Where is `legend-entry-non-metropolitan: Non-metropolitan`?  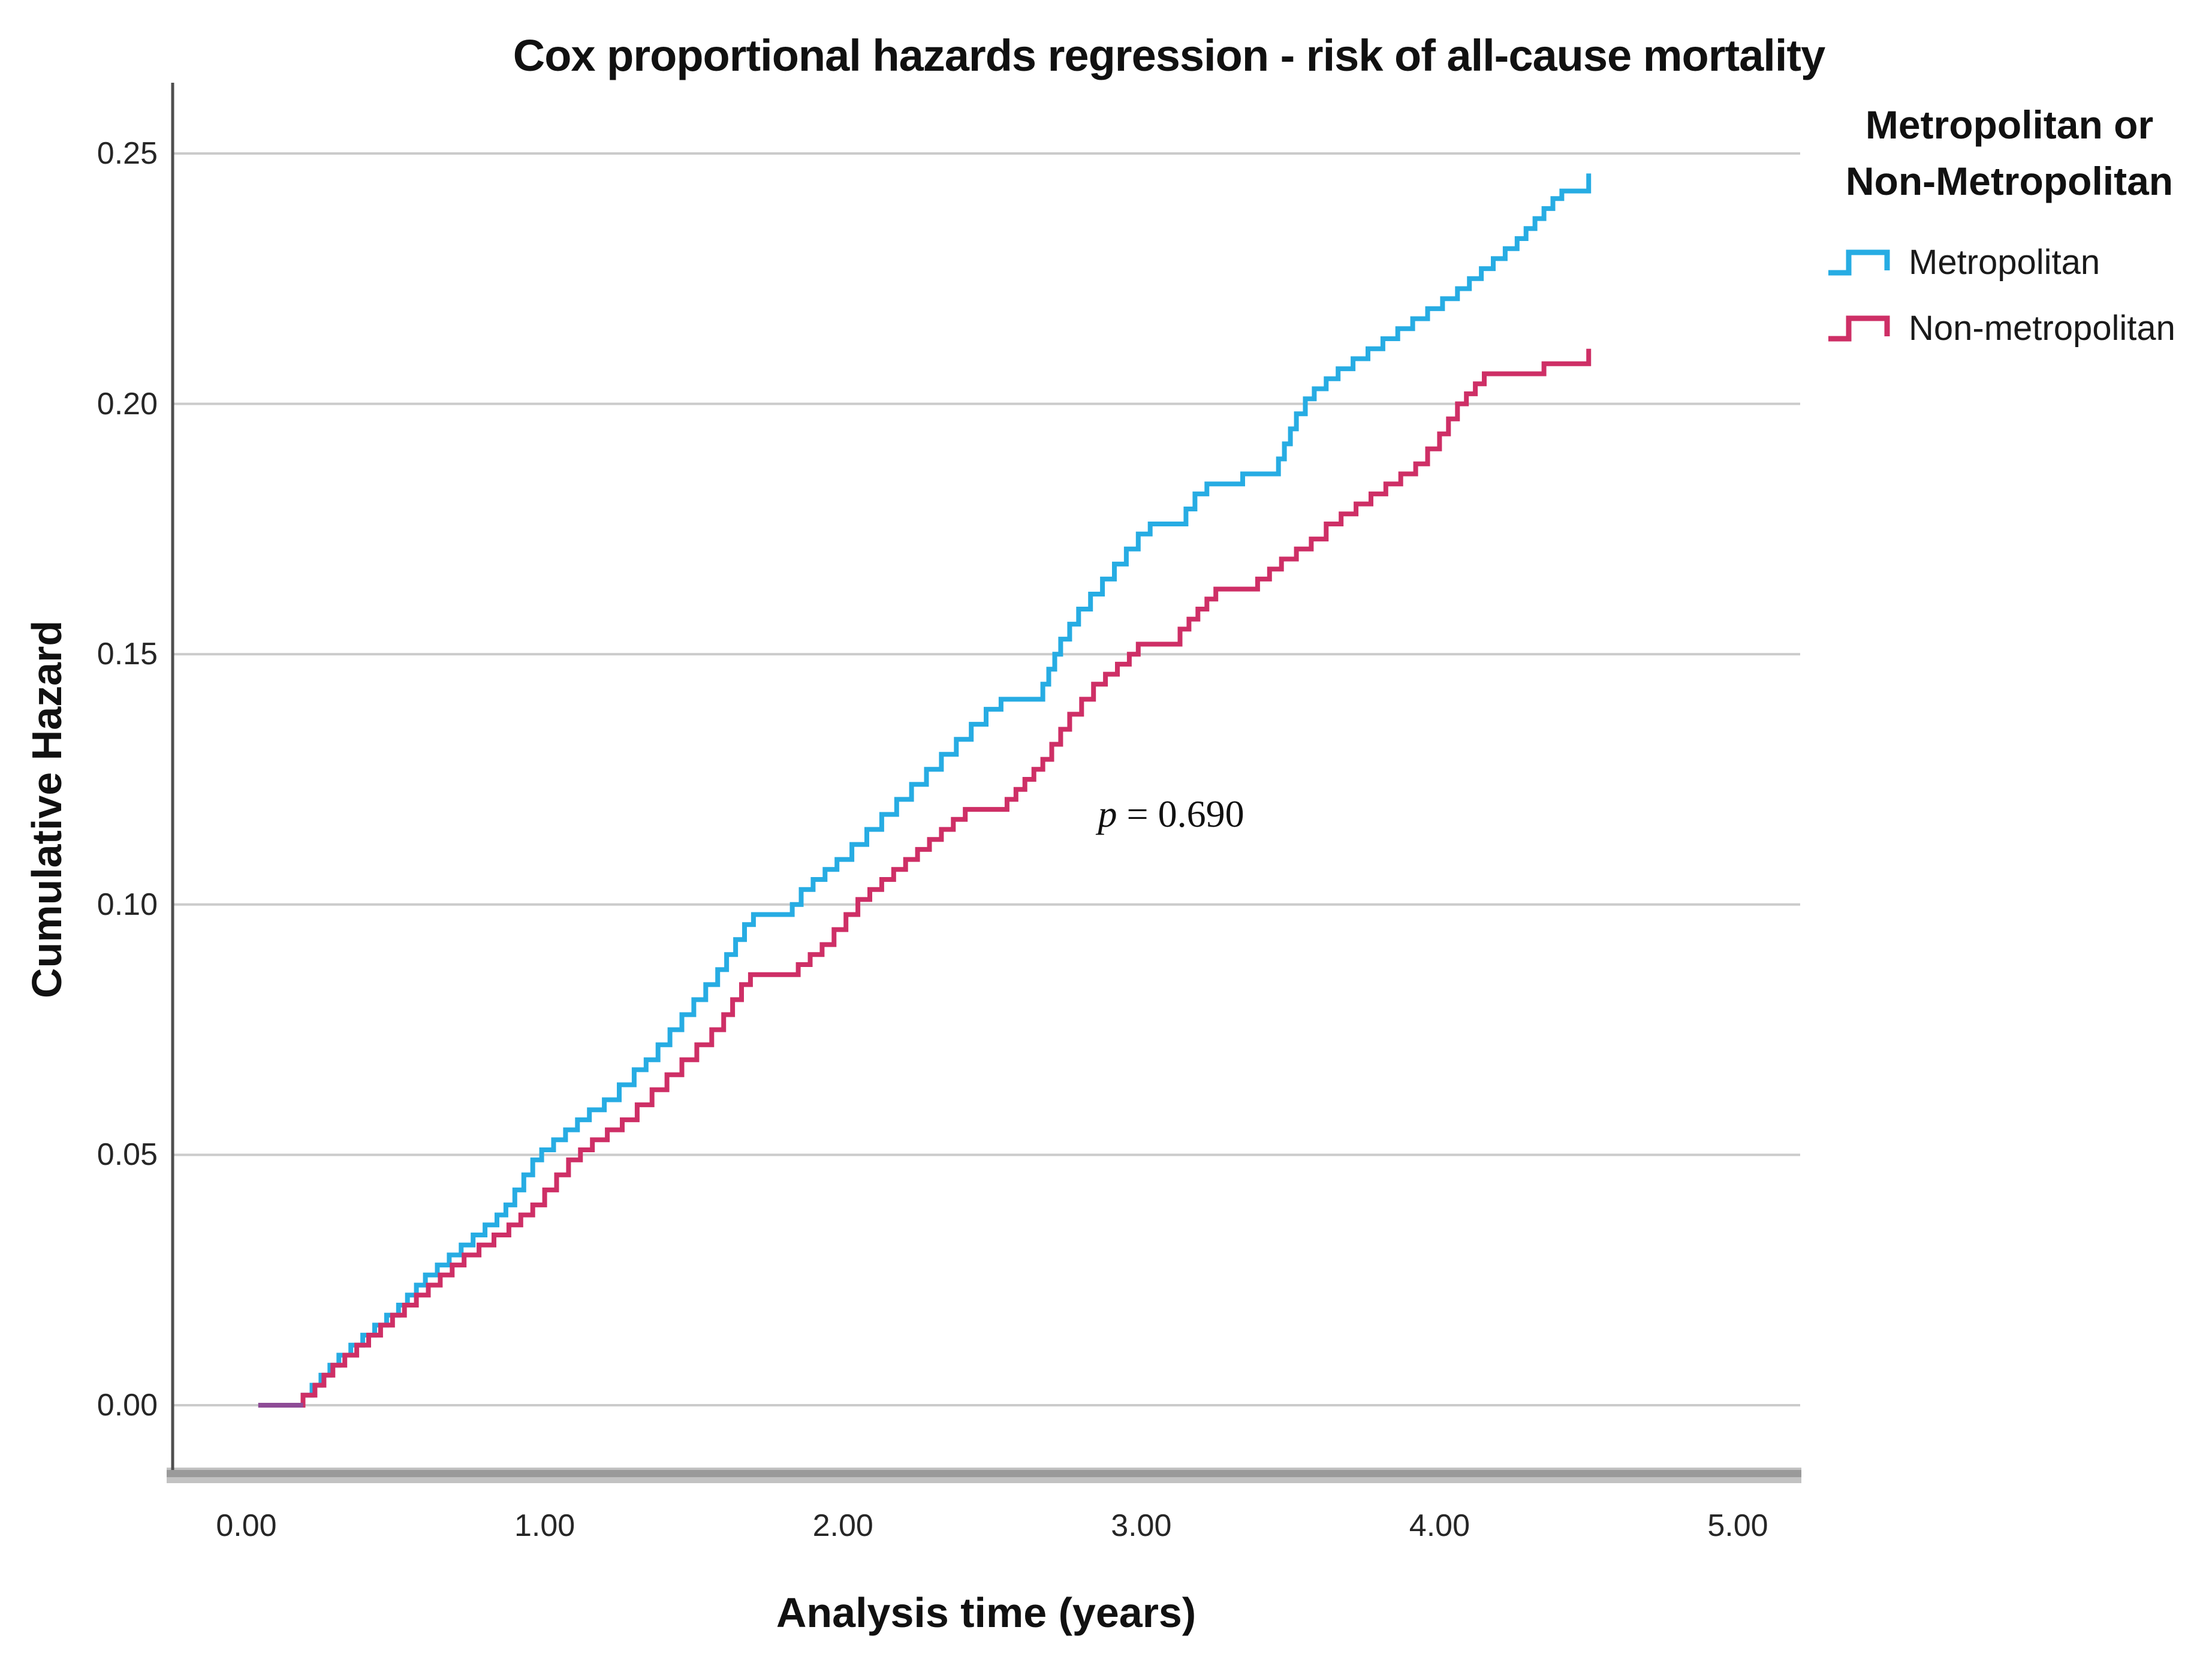
legend-entry-non-metropolitan: Non-metropolitan is located at coordinates (2009, 328).